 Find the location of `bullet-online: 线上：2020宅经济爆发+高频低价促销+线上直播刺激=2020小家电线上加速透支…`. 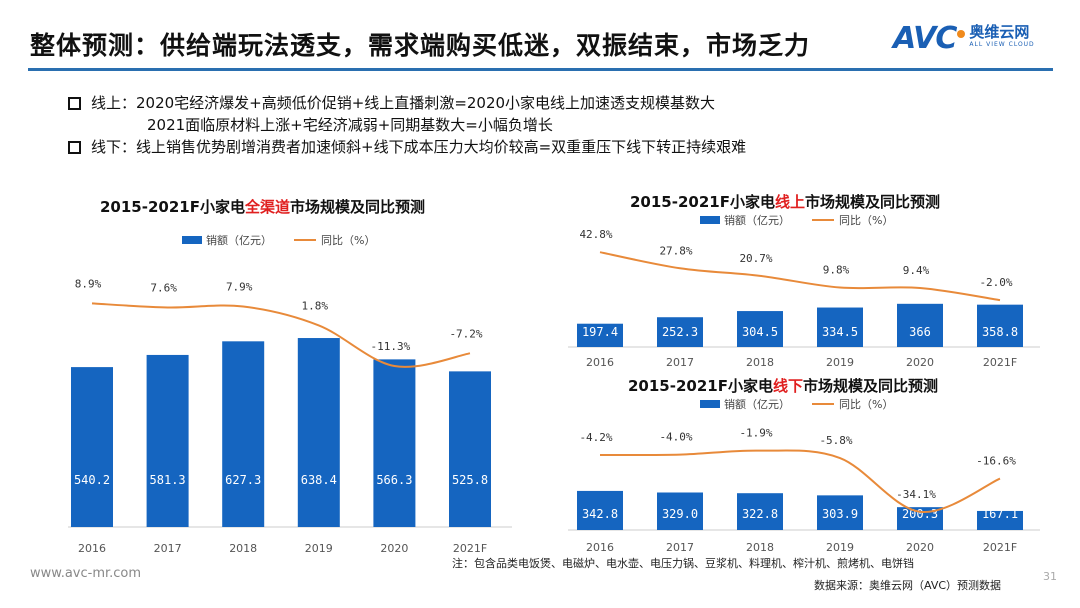

bullet-online: 线上：2020宅经济爆发+高频低价促销+线上直播刺激=2020小家电线上加速透支… is located at coordinates (407, 103).